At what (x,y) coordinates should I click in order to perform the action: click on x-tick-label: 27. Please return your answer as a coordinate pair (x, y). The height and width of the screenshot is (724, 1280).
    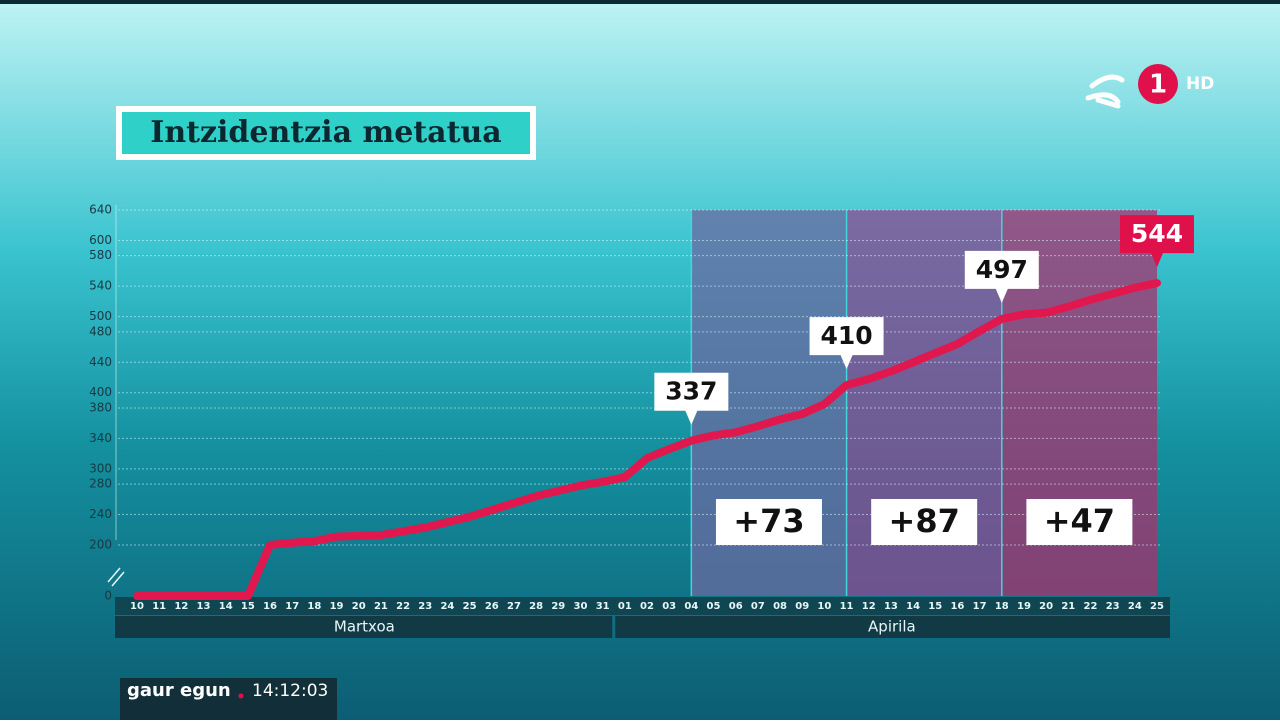
    Looking at the image, I should click on (514, 606).